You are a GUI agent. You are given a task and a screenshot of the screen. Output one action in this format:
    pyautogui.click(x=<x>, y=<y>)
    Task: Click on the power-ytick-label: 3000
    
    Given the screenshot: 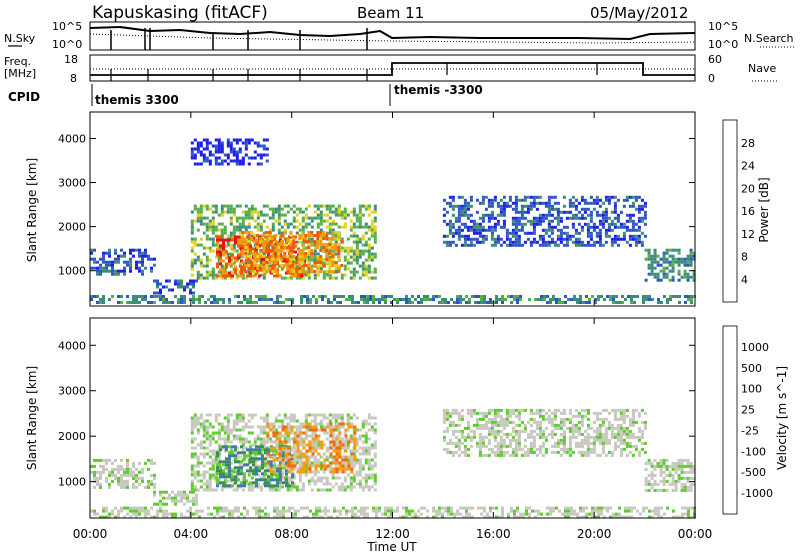 What is the action you would take?
    pyautogui.click(x=72, y=183)
    